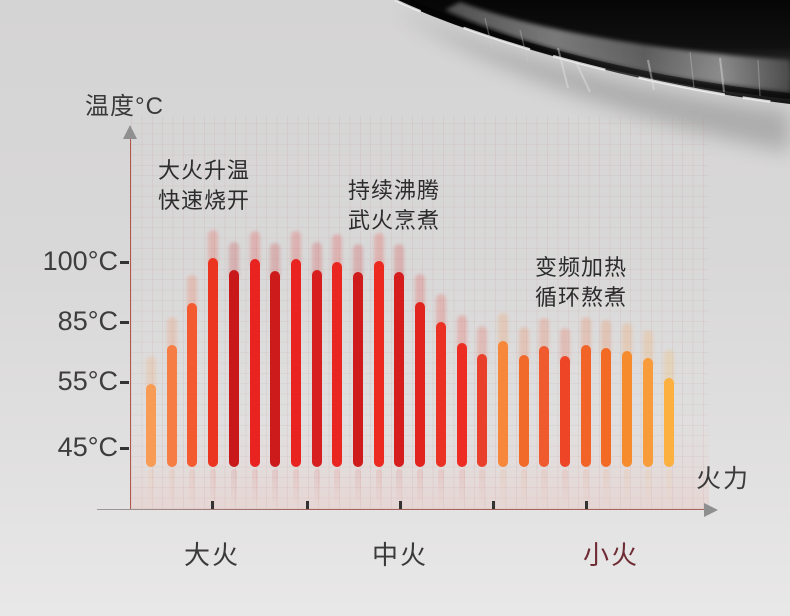 The width and height of the screenshot is (790, 616). What do you see at coordinates (87, 447) in the screenshot?
I see `y-axis-tick-label: 45°C` at bounding box center [87, 447].